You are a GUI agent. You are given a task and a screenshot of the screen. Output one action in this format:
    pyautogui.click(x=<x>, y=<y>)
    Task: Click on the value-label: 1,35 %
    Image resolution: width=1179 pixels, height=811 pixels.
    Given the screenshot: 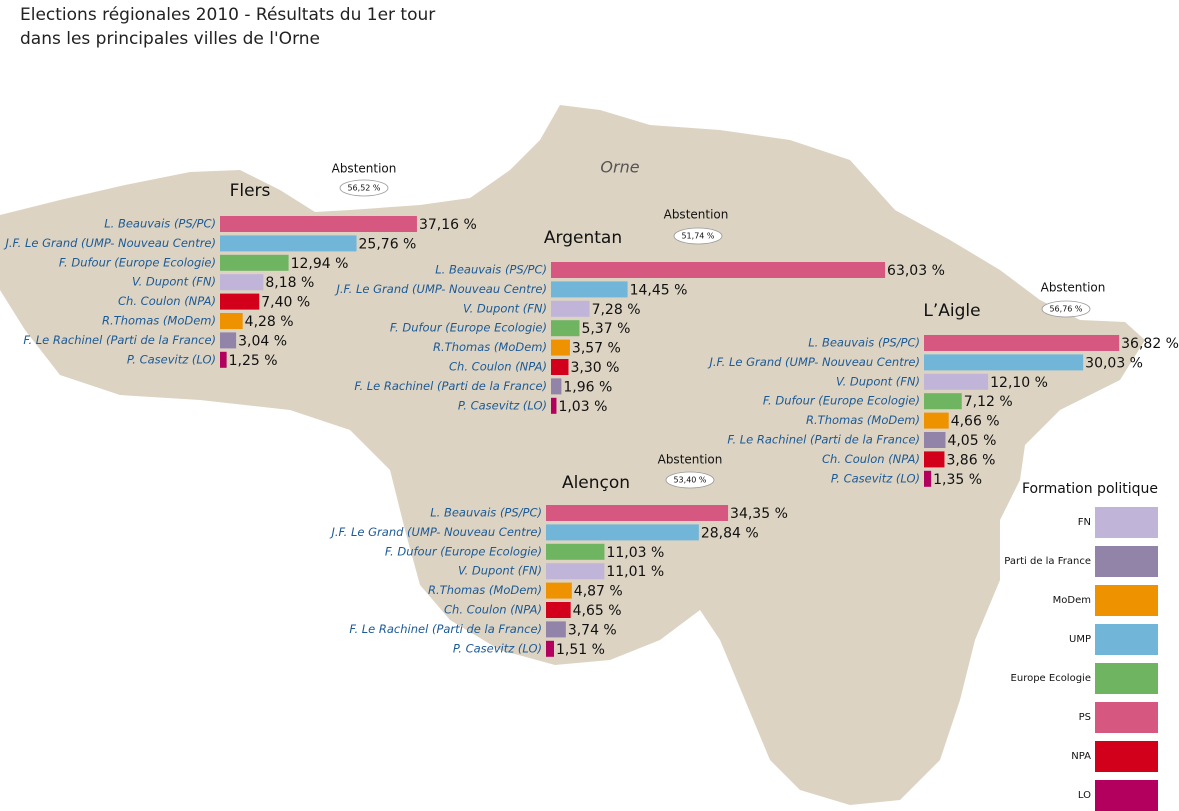 What is the action you would take?
    pyautogui.click(x=957, y=480)
    